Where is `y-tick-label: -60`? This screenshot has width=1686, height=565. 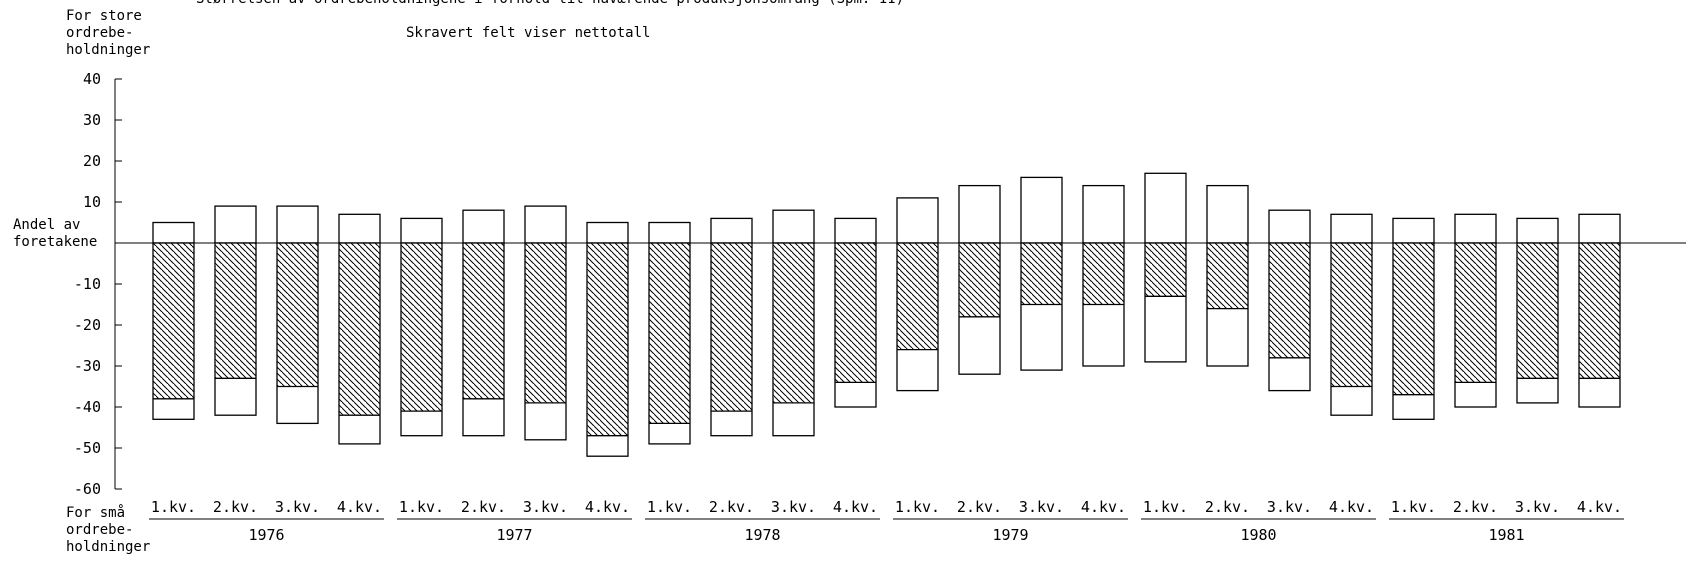 y-tick-label: -60 is located at coordinates (87, 489).